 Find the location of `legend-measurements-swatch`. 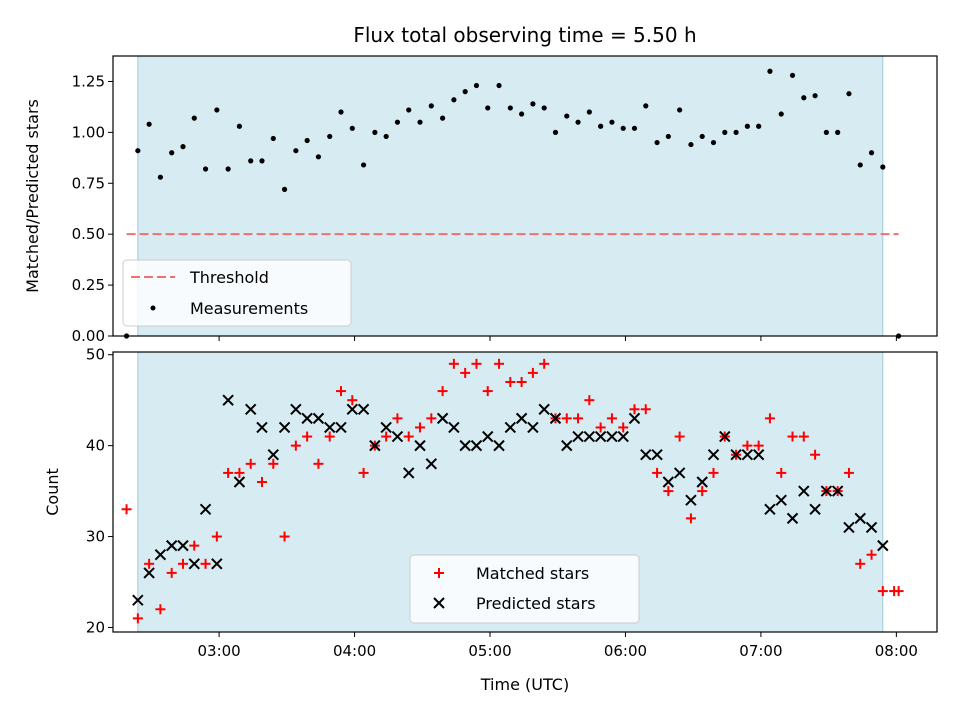

legend-measurements-swatch is located at coordinates (153, 308).